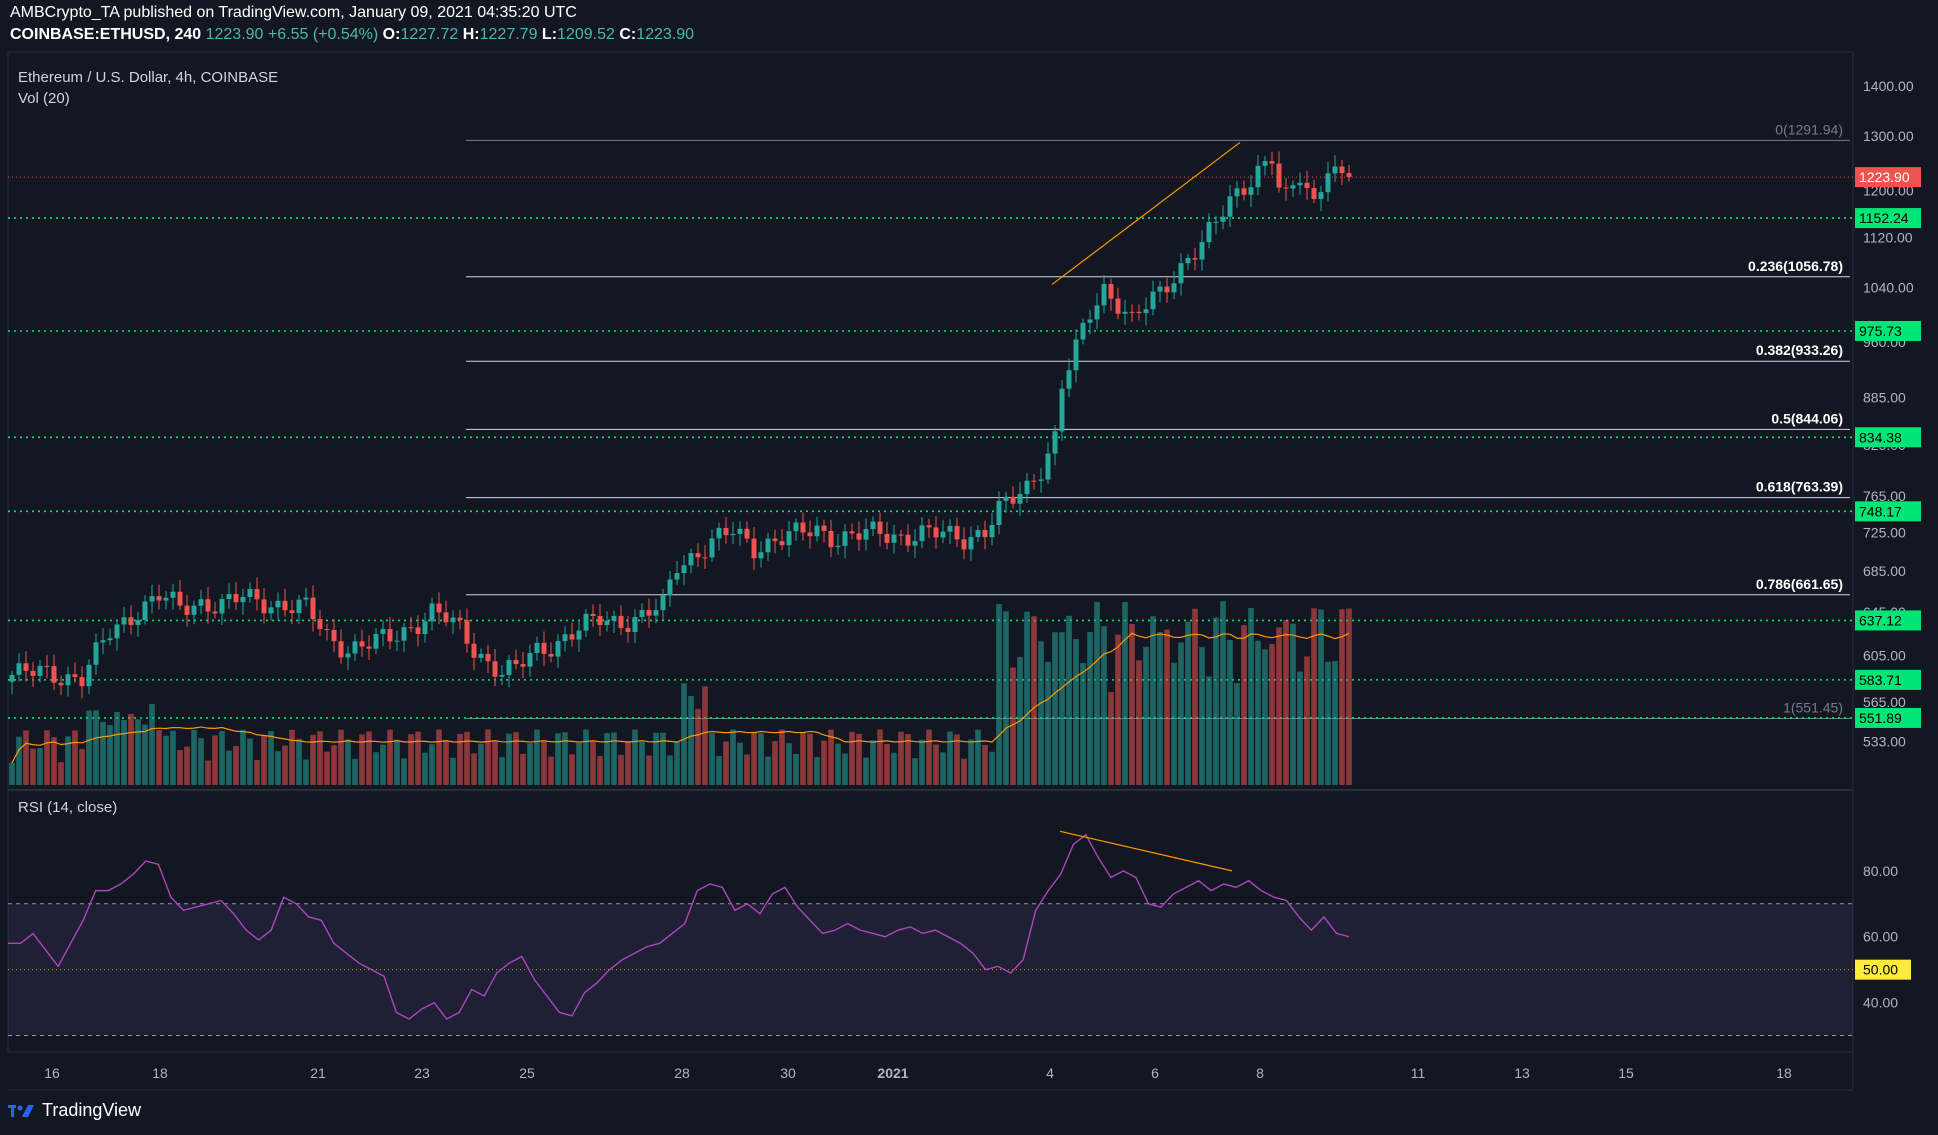 This screenshot has height=1135, width=1938. I want to click on level-price-label: 834.38, so click(1880, 437).